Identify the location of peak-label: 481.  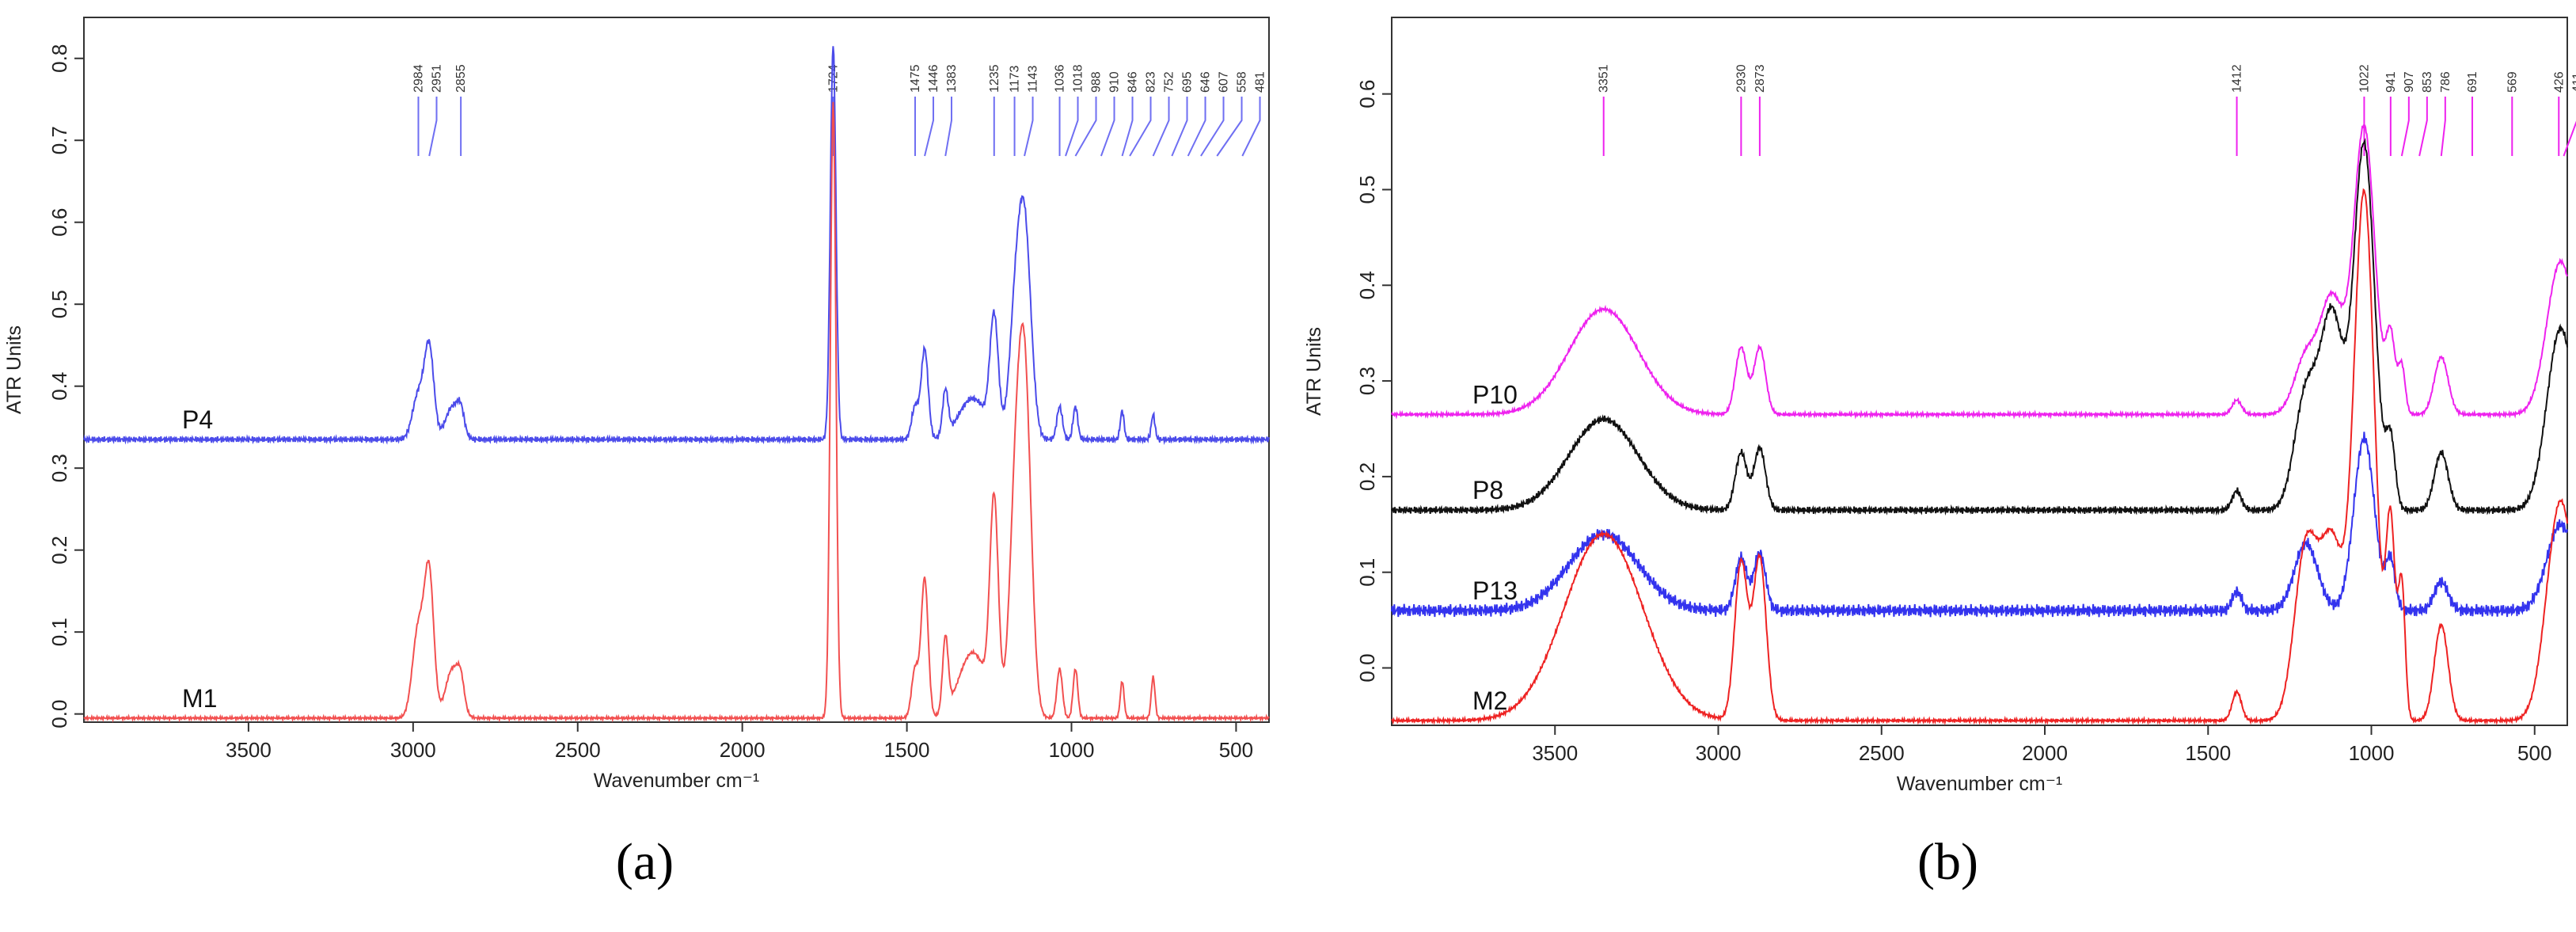
(1260, 82).